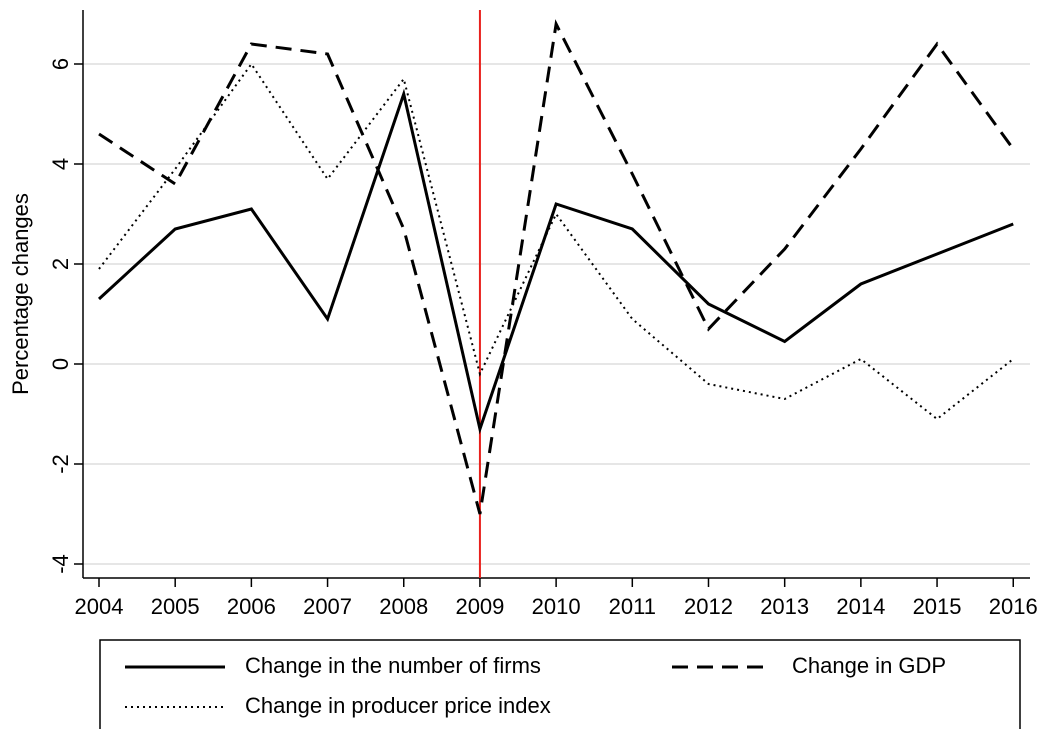 The height and width of the screenshot is (729, 1048). Describe the element at coordinates (560, 684) in the screenshot. I see `legend-box` at that location.